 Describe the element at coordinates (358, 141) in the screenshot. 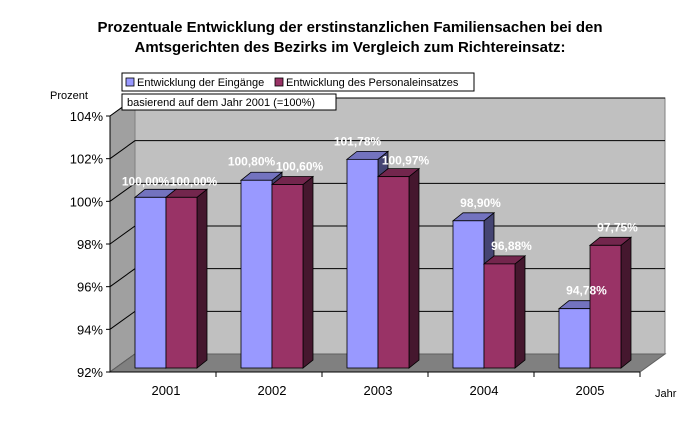

I see `data-label-2003-eingaenge: 101,78%` at that location.